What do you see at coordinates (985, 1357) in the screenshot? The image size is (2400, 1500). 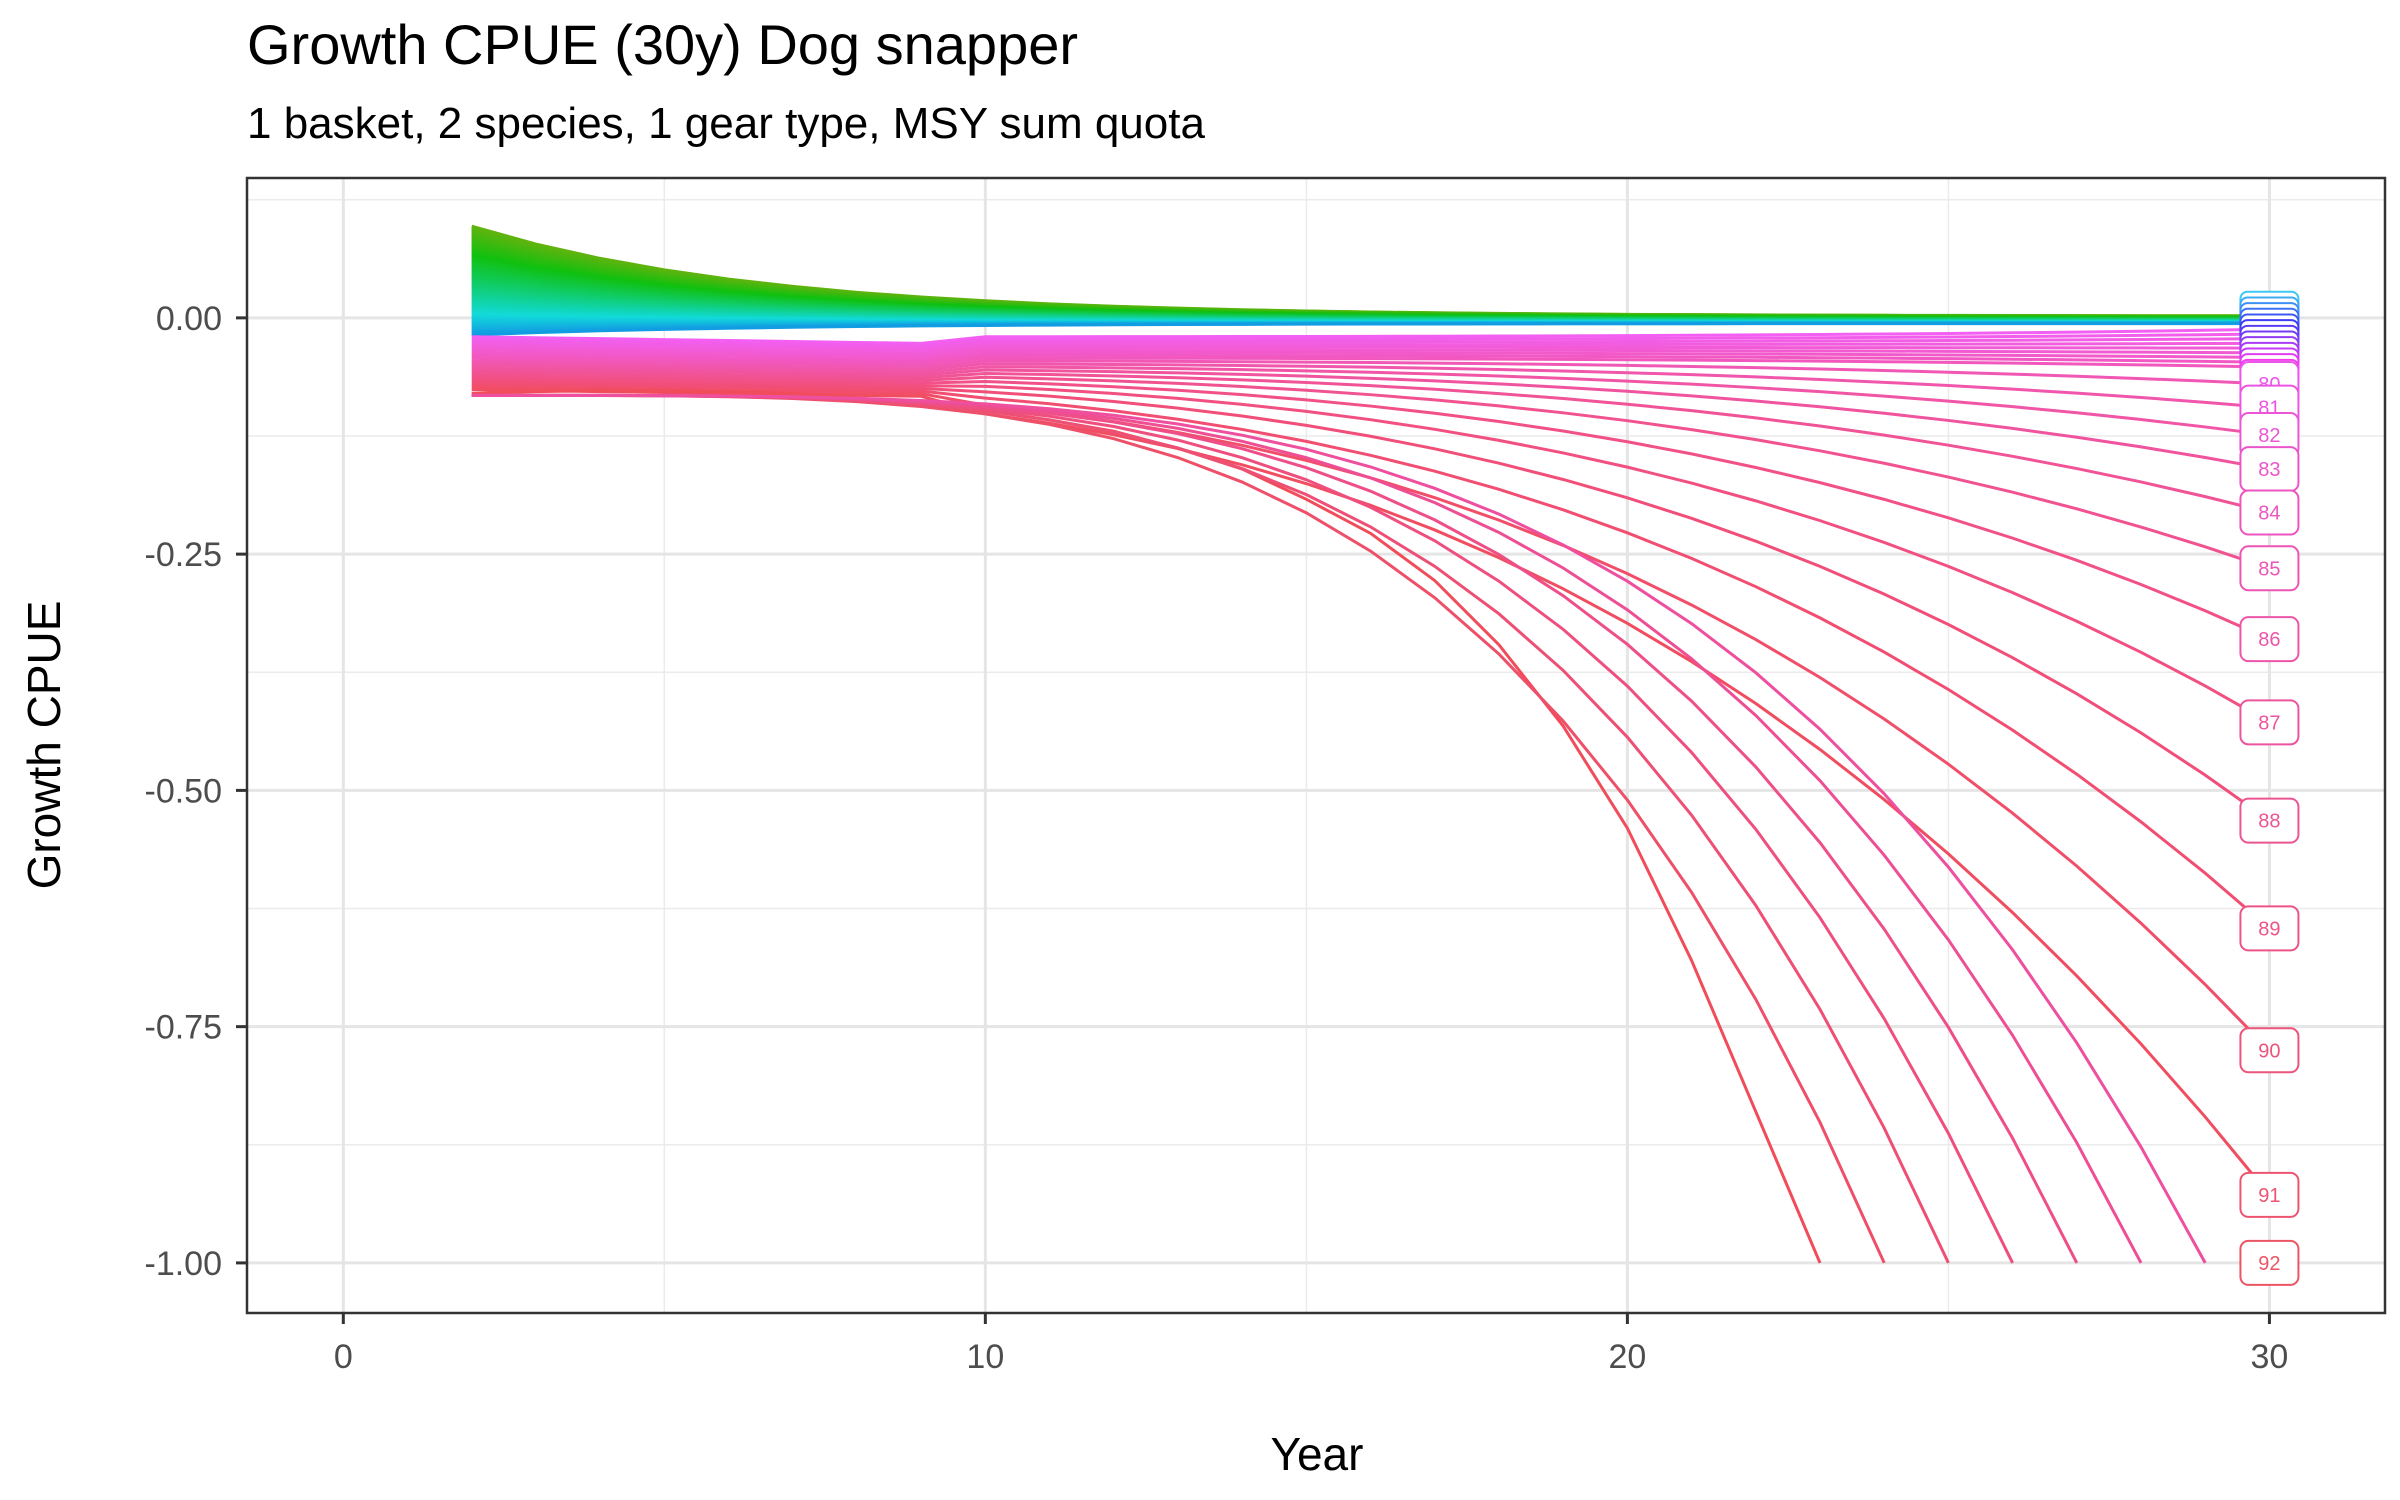 I see `x-tick-label: 10` at bounding box center [985, 1357].